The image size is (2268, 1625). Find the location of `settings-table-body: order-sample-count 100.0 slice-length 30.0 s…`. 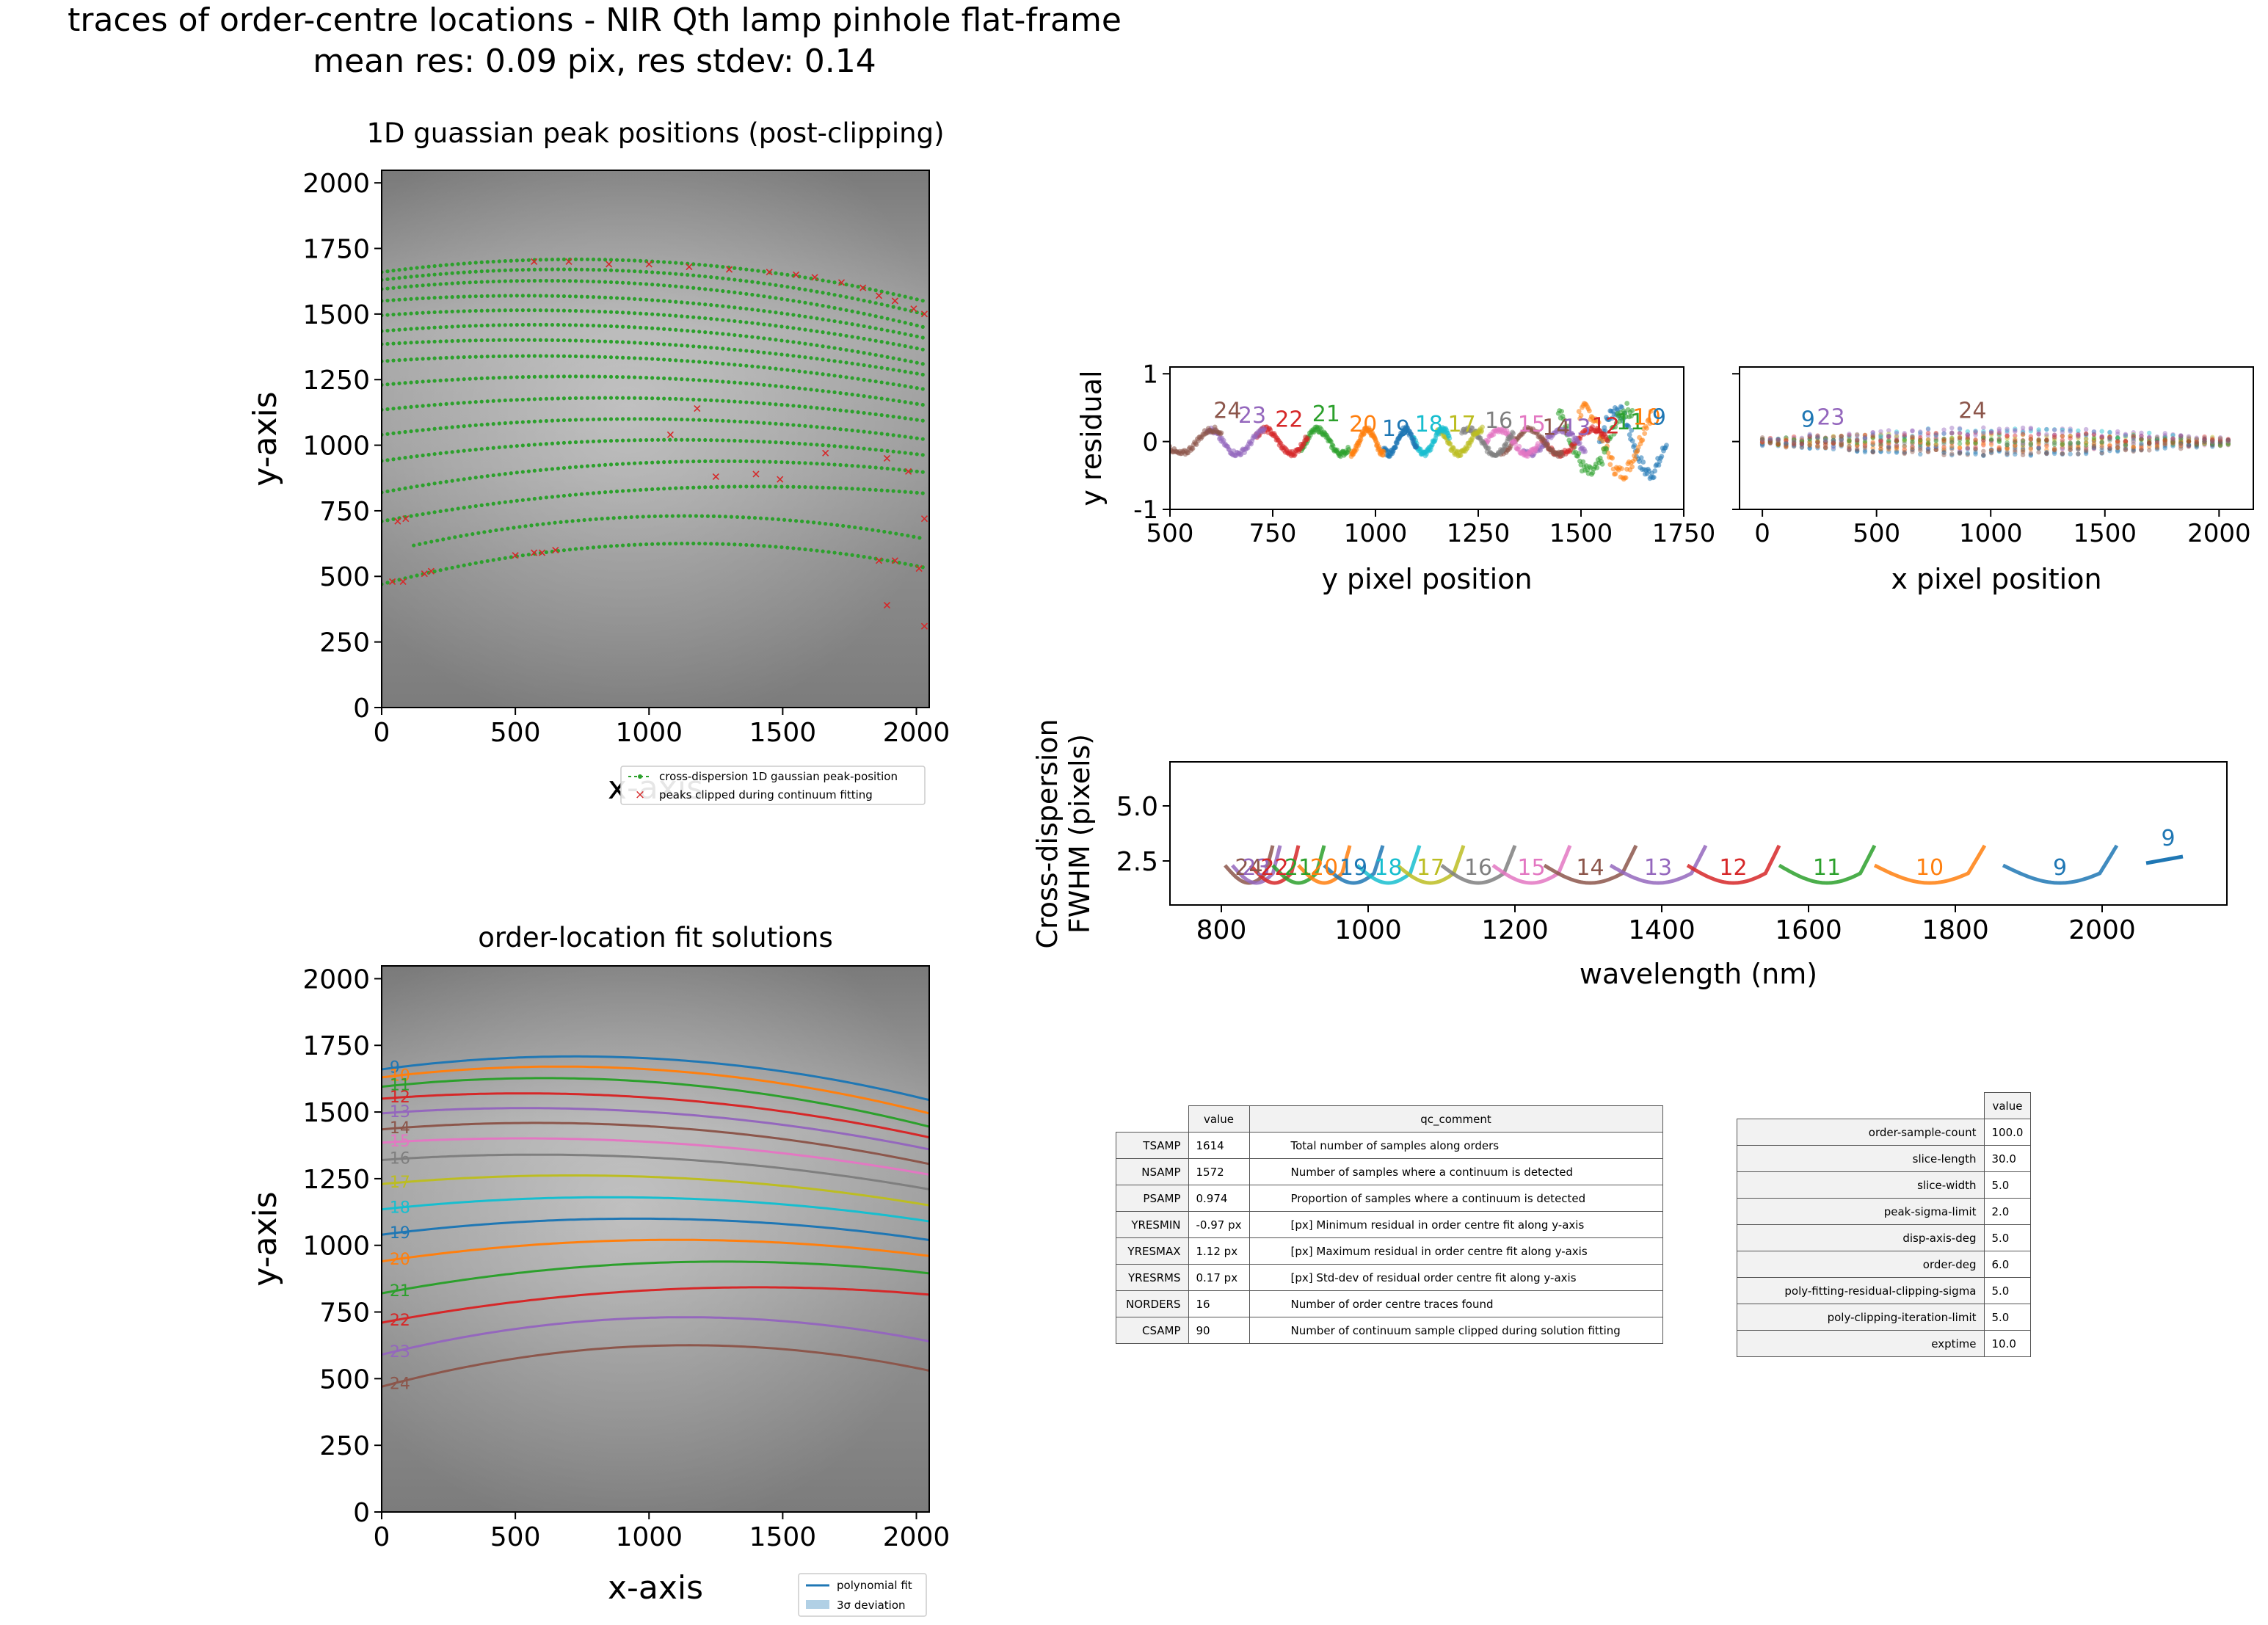

settings-table-body: order-sample-count 100.0 slice-length 30.0 s… is located at coordinates (1884, 1238).